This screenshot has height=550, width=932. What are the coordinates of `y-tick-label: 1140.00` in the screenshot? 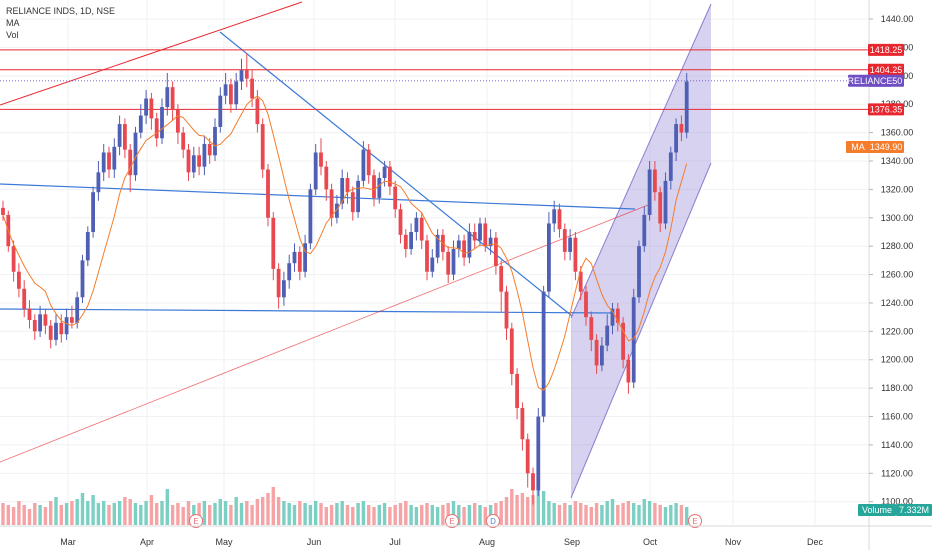 It's located at (897, 445).